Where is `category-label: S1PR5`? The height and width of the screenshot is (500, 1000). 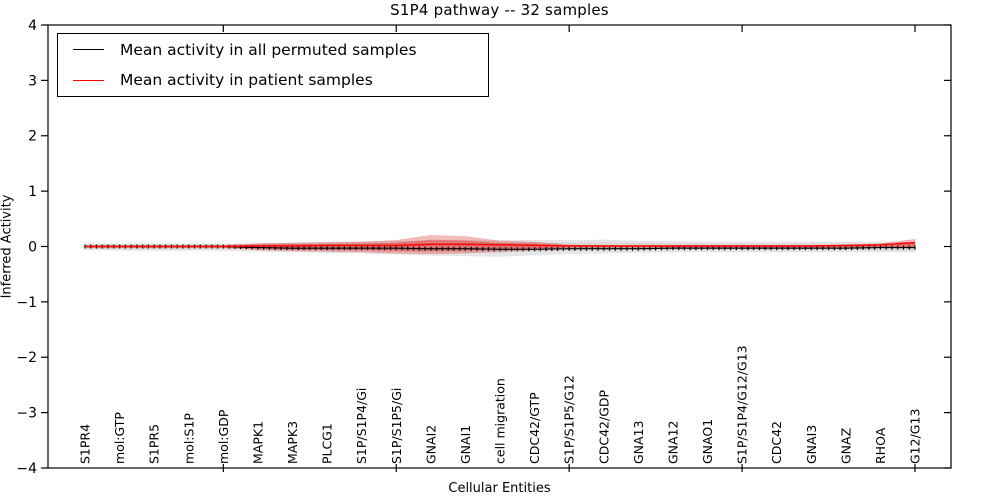
category-label: S1PR5 is located at coordinates (154, 444).